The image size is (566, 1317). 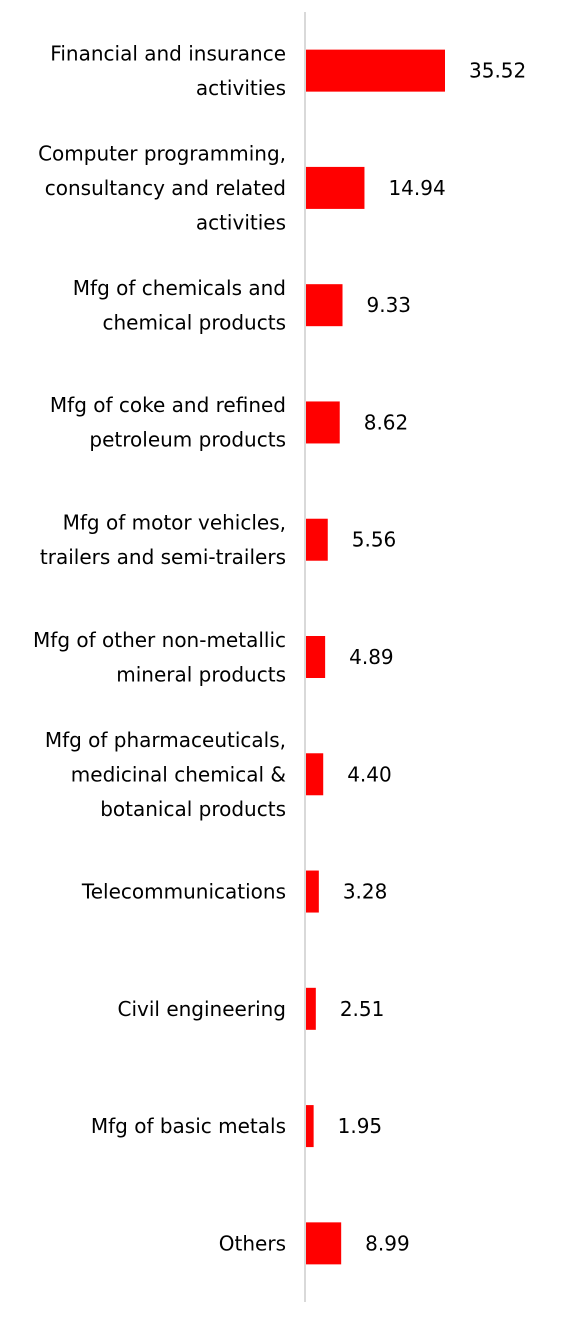 What do you see at coordinates (365, 892) in the screenshot?
I see `value-label: 3.28` at bounding box center [365, 892].